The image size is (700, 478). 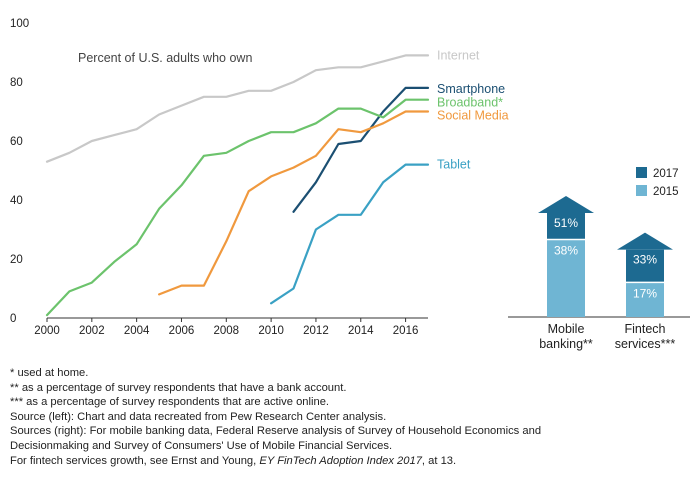 I want to click on bar-fintech-services-2017, so click(x=645, y=266).